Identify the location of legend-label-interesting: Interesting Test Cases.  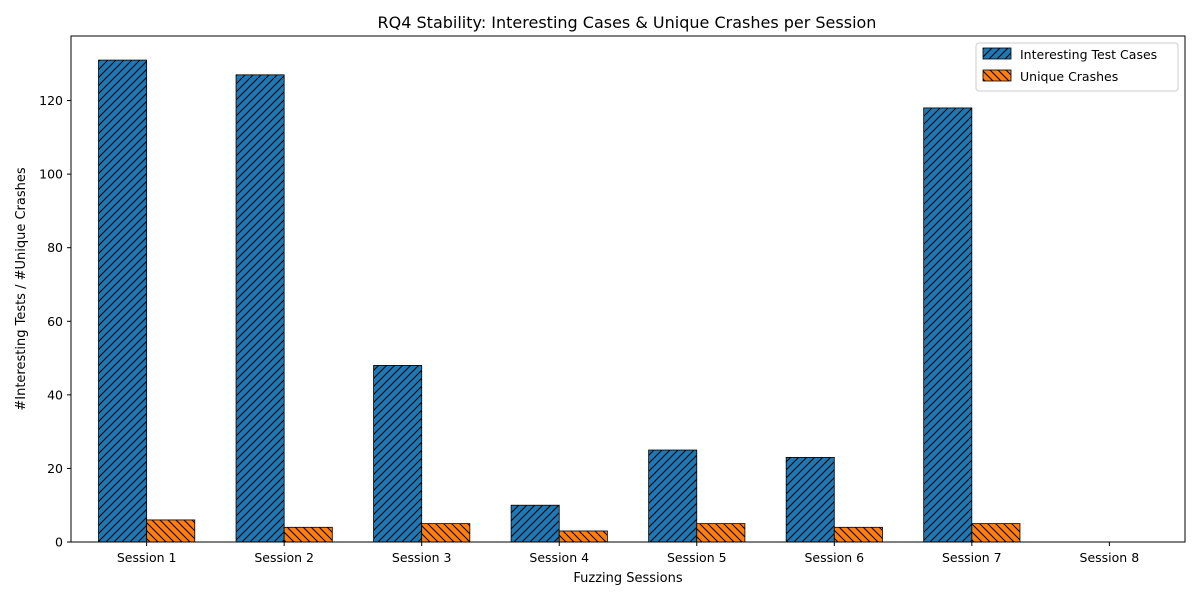
(1088, 54).